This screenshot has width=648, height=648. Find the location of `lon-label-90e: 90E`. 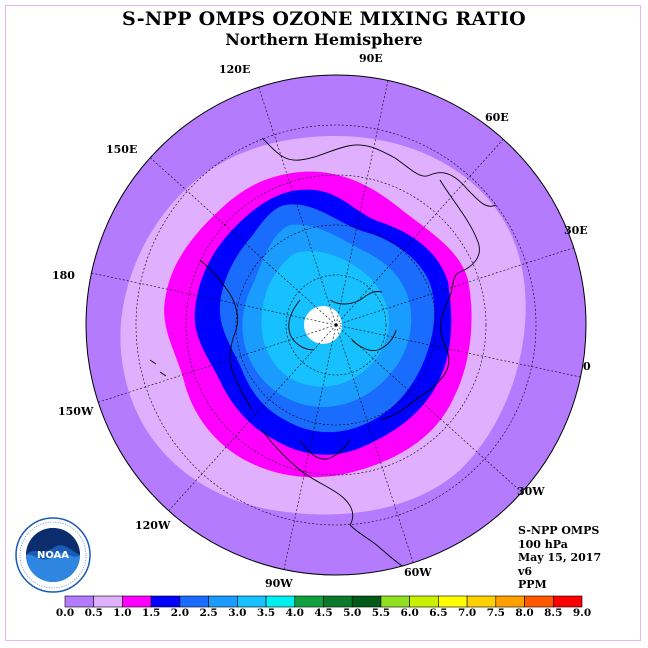

lon-label-90e: 90E is located at coordinates (371, 58).